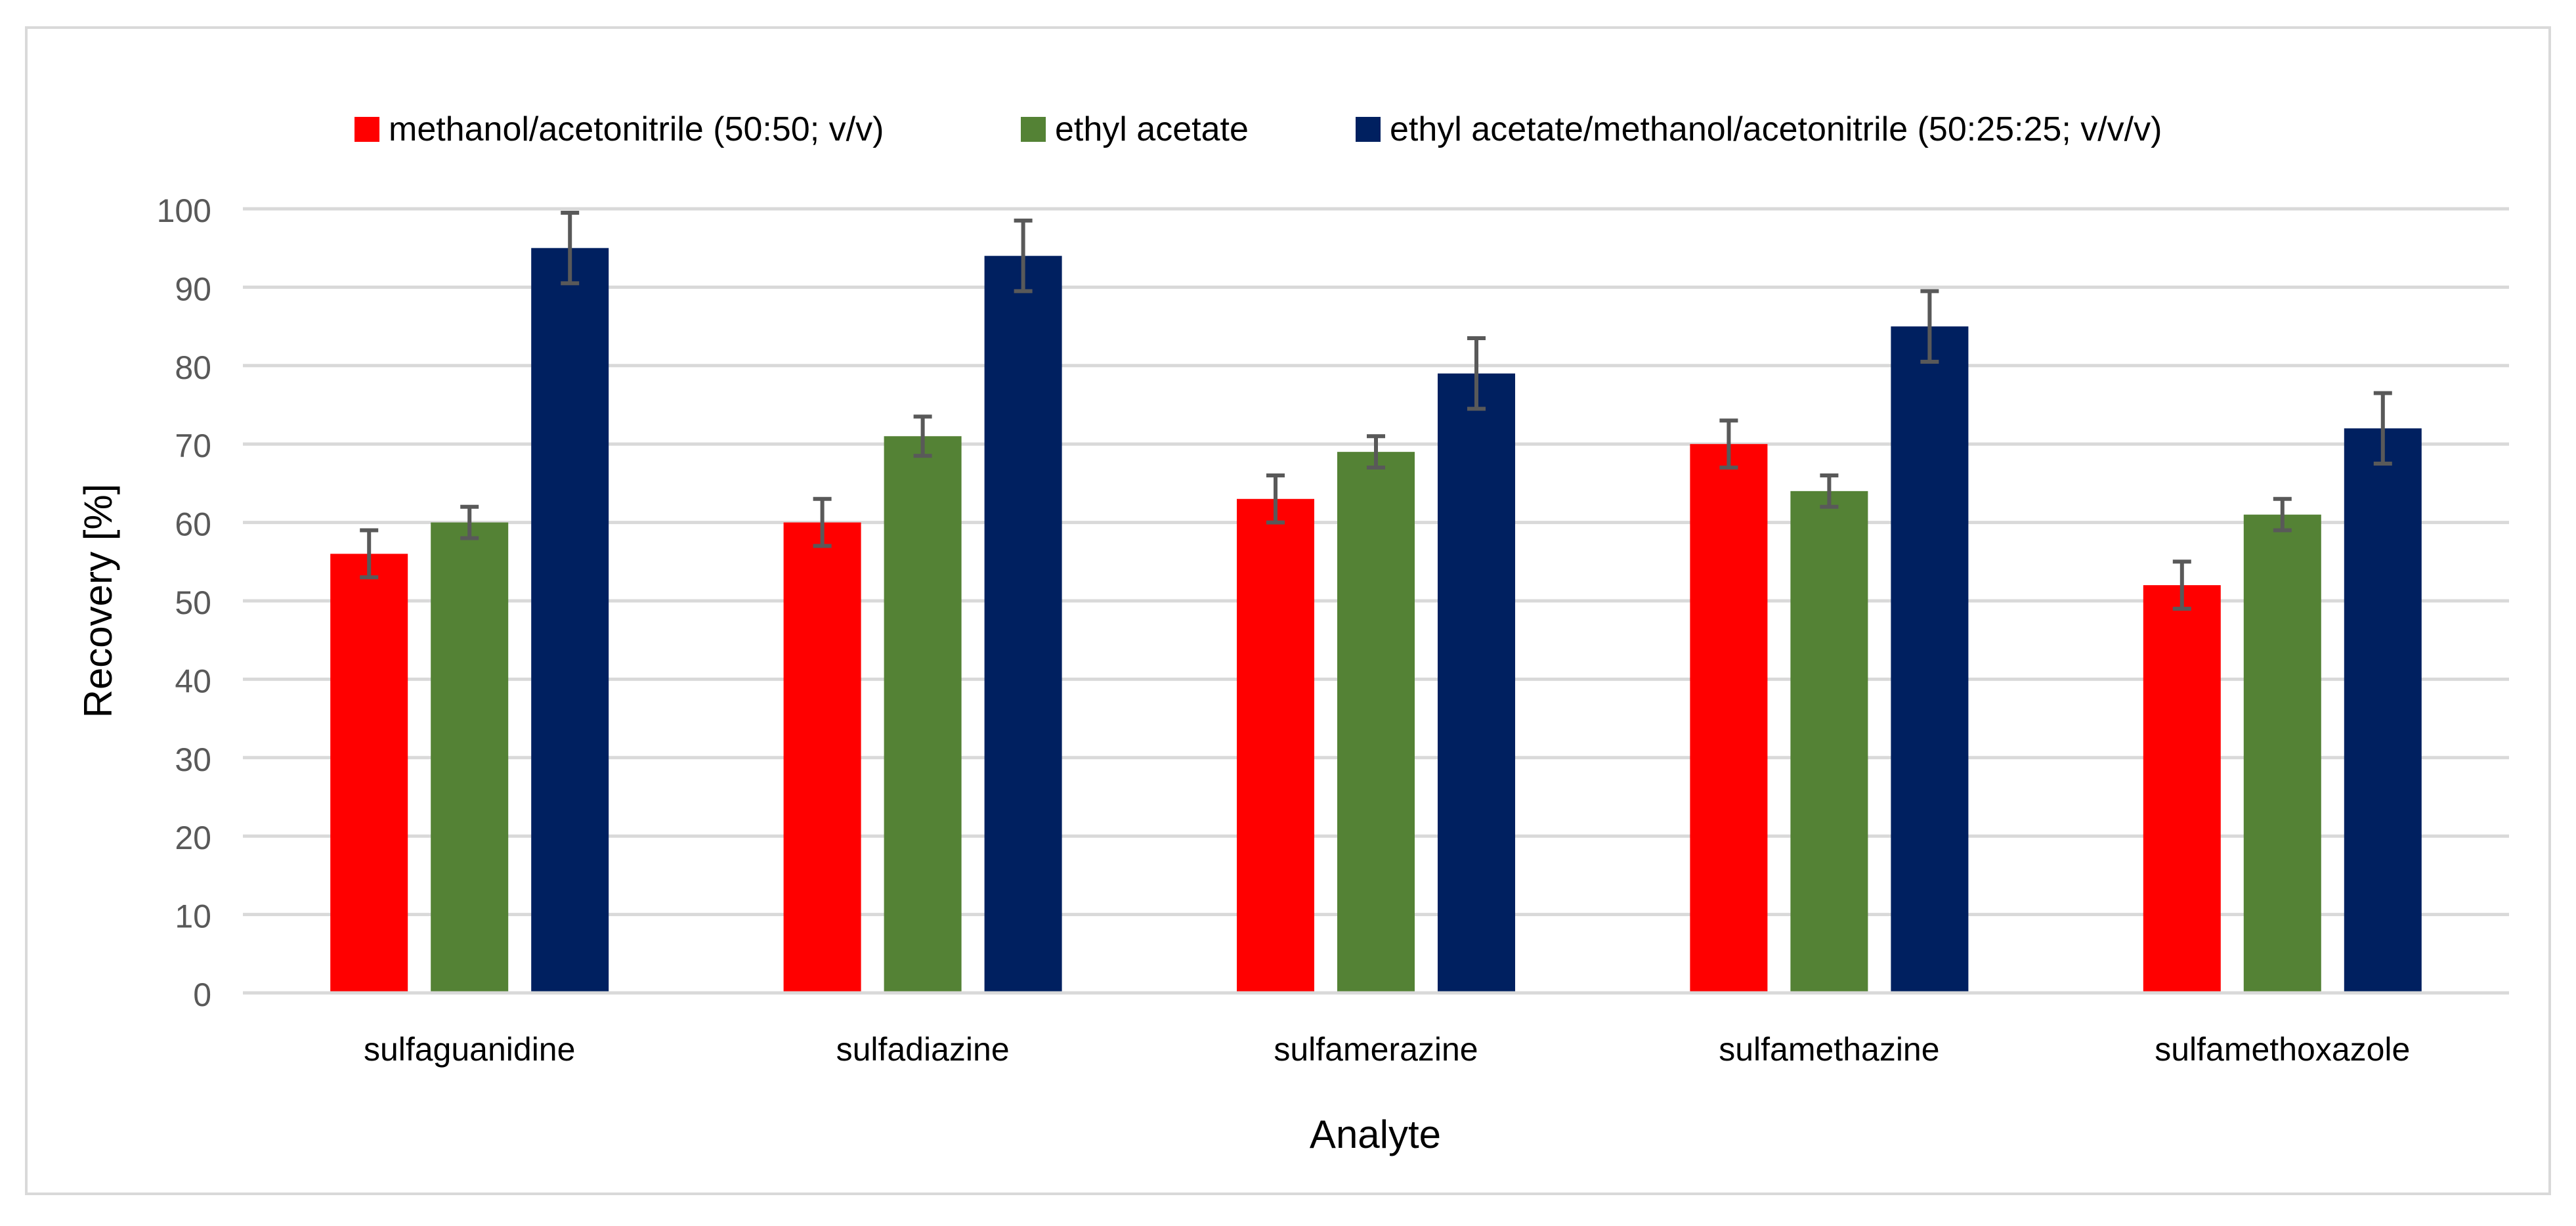 The image size is (2576, 1226). Describe the element at coordinates (98, 601) in the screenshot. I see `y-axis-label: Recovery [%]` at that location.